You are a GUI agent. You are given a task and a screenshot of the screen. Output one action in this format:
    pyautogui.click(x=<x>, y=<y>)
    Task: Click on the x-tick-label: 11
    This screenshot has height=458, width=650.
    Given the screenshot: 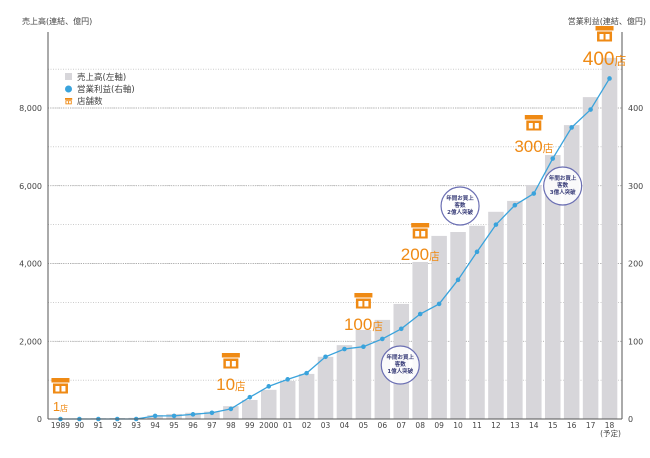 What is the action you would take?
    pyautogui.click(x=477, y=425)
    